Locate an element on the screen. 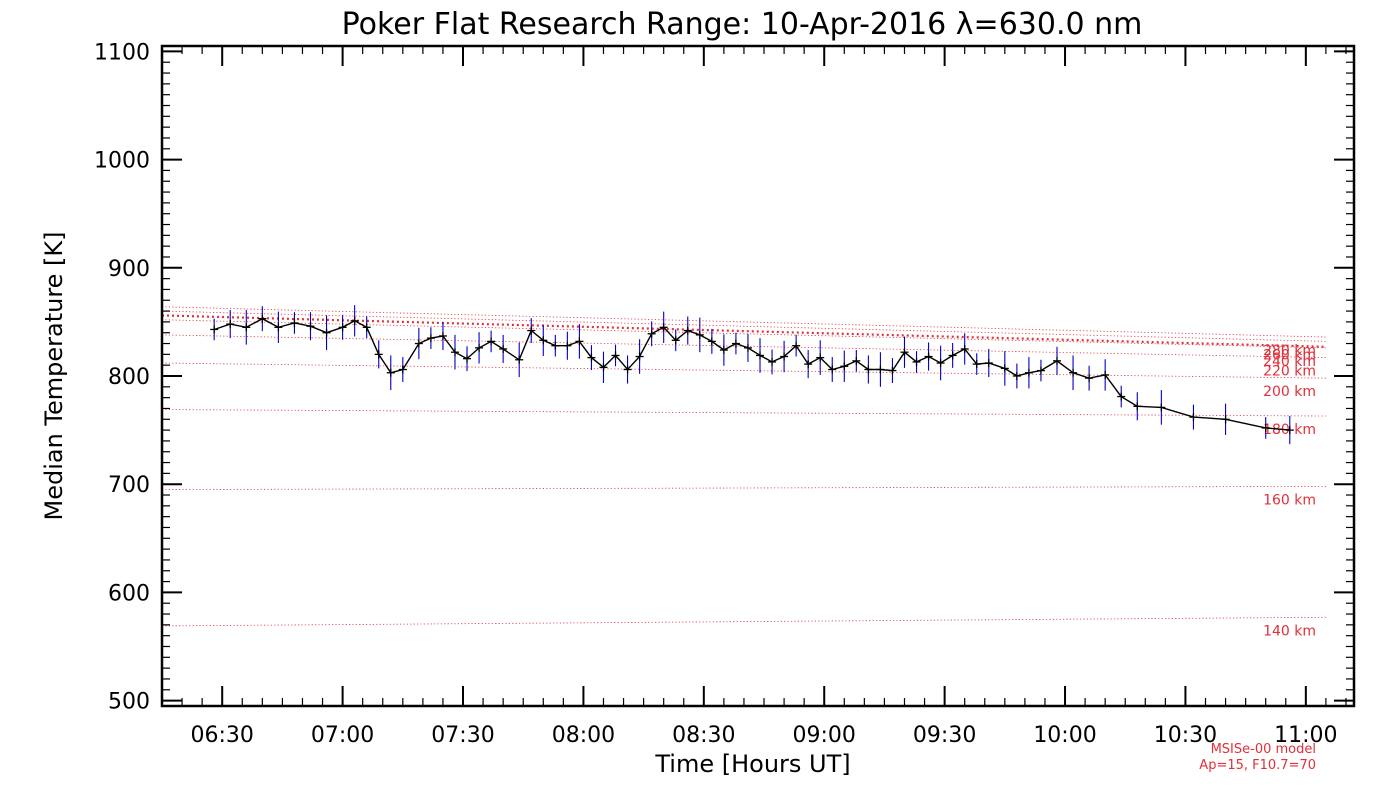 Image resolution: width=1400 pixels, height=800 pixels. model-curve-label: 260 km is located at coordinates (1289, 355).